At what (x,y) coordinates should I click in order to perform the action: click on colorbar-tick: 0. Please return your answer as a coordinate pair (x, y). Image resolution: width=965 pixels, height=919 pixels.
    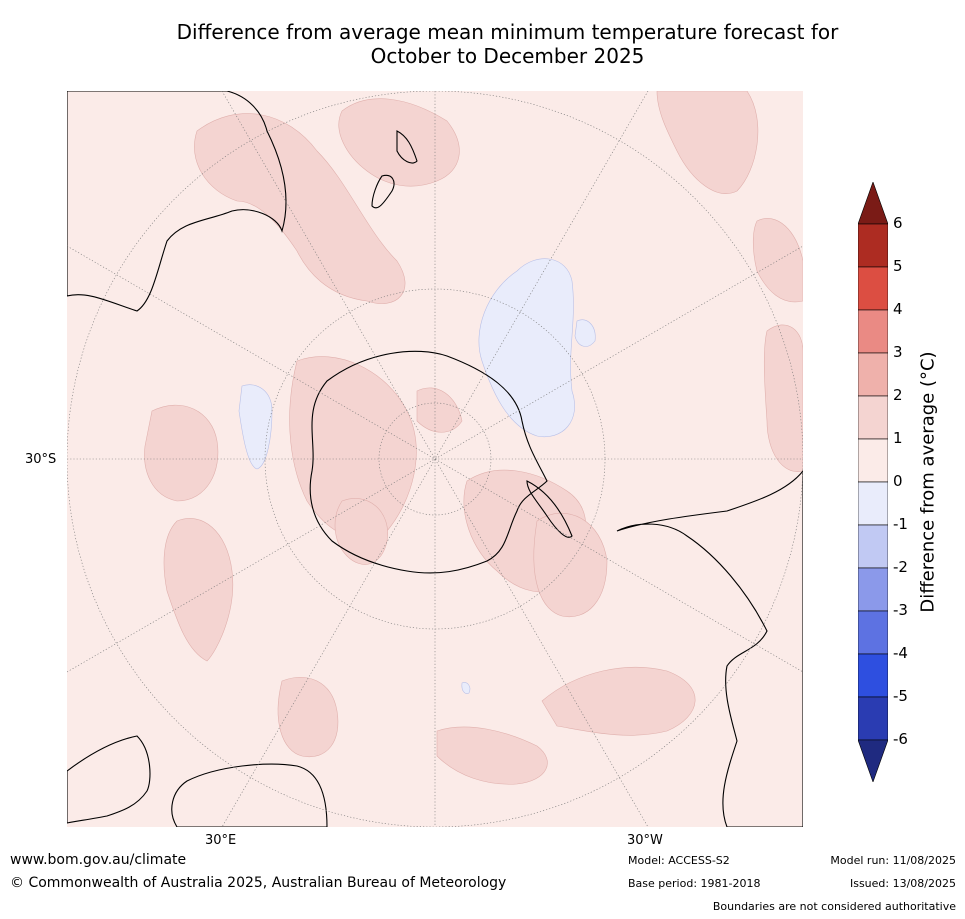
    Looking at the image, I should click on (898, 481).